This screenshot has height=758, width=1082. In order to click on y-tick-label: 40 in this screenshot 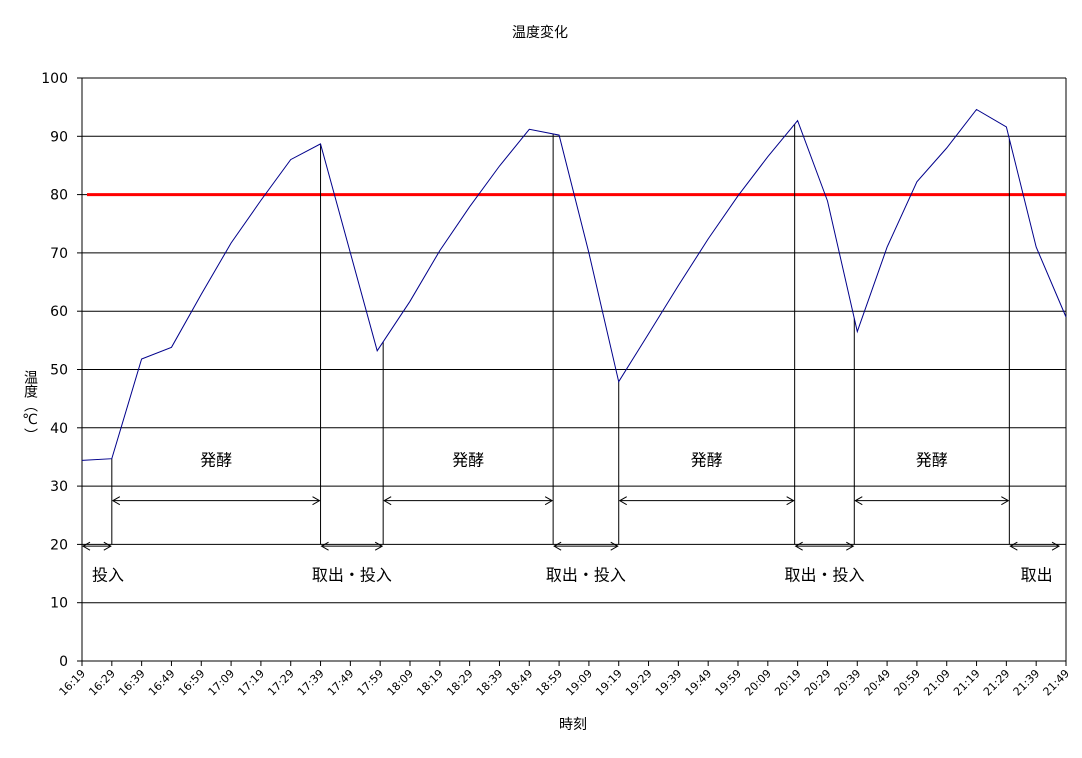, I will do `click(59, 429)`.